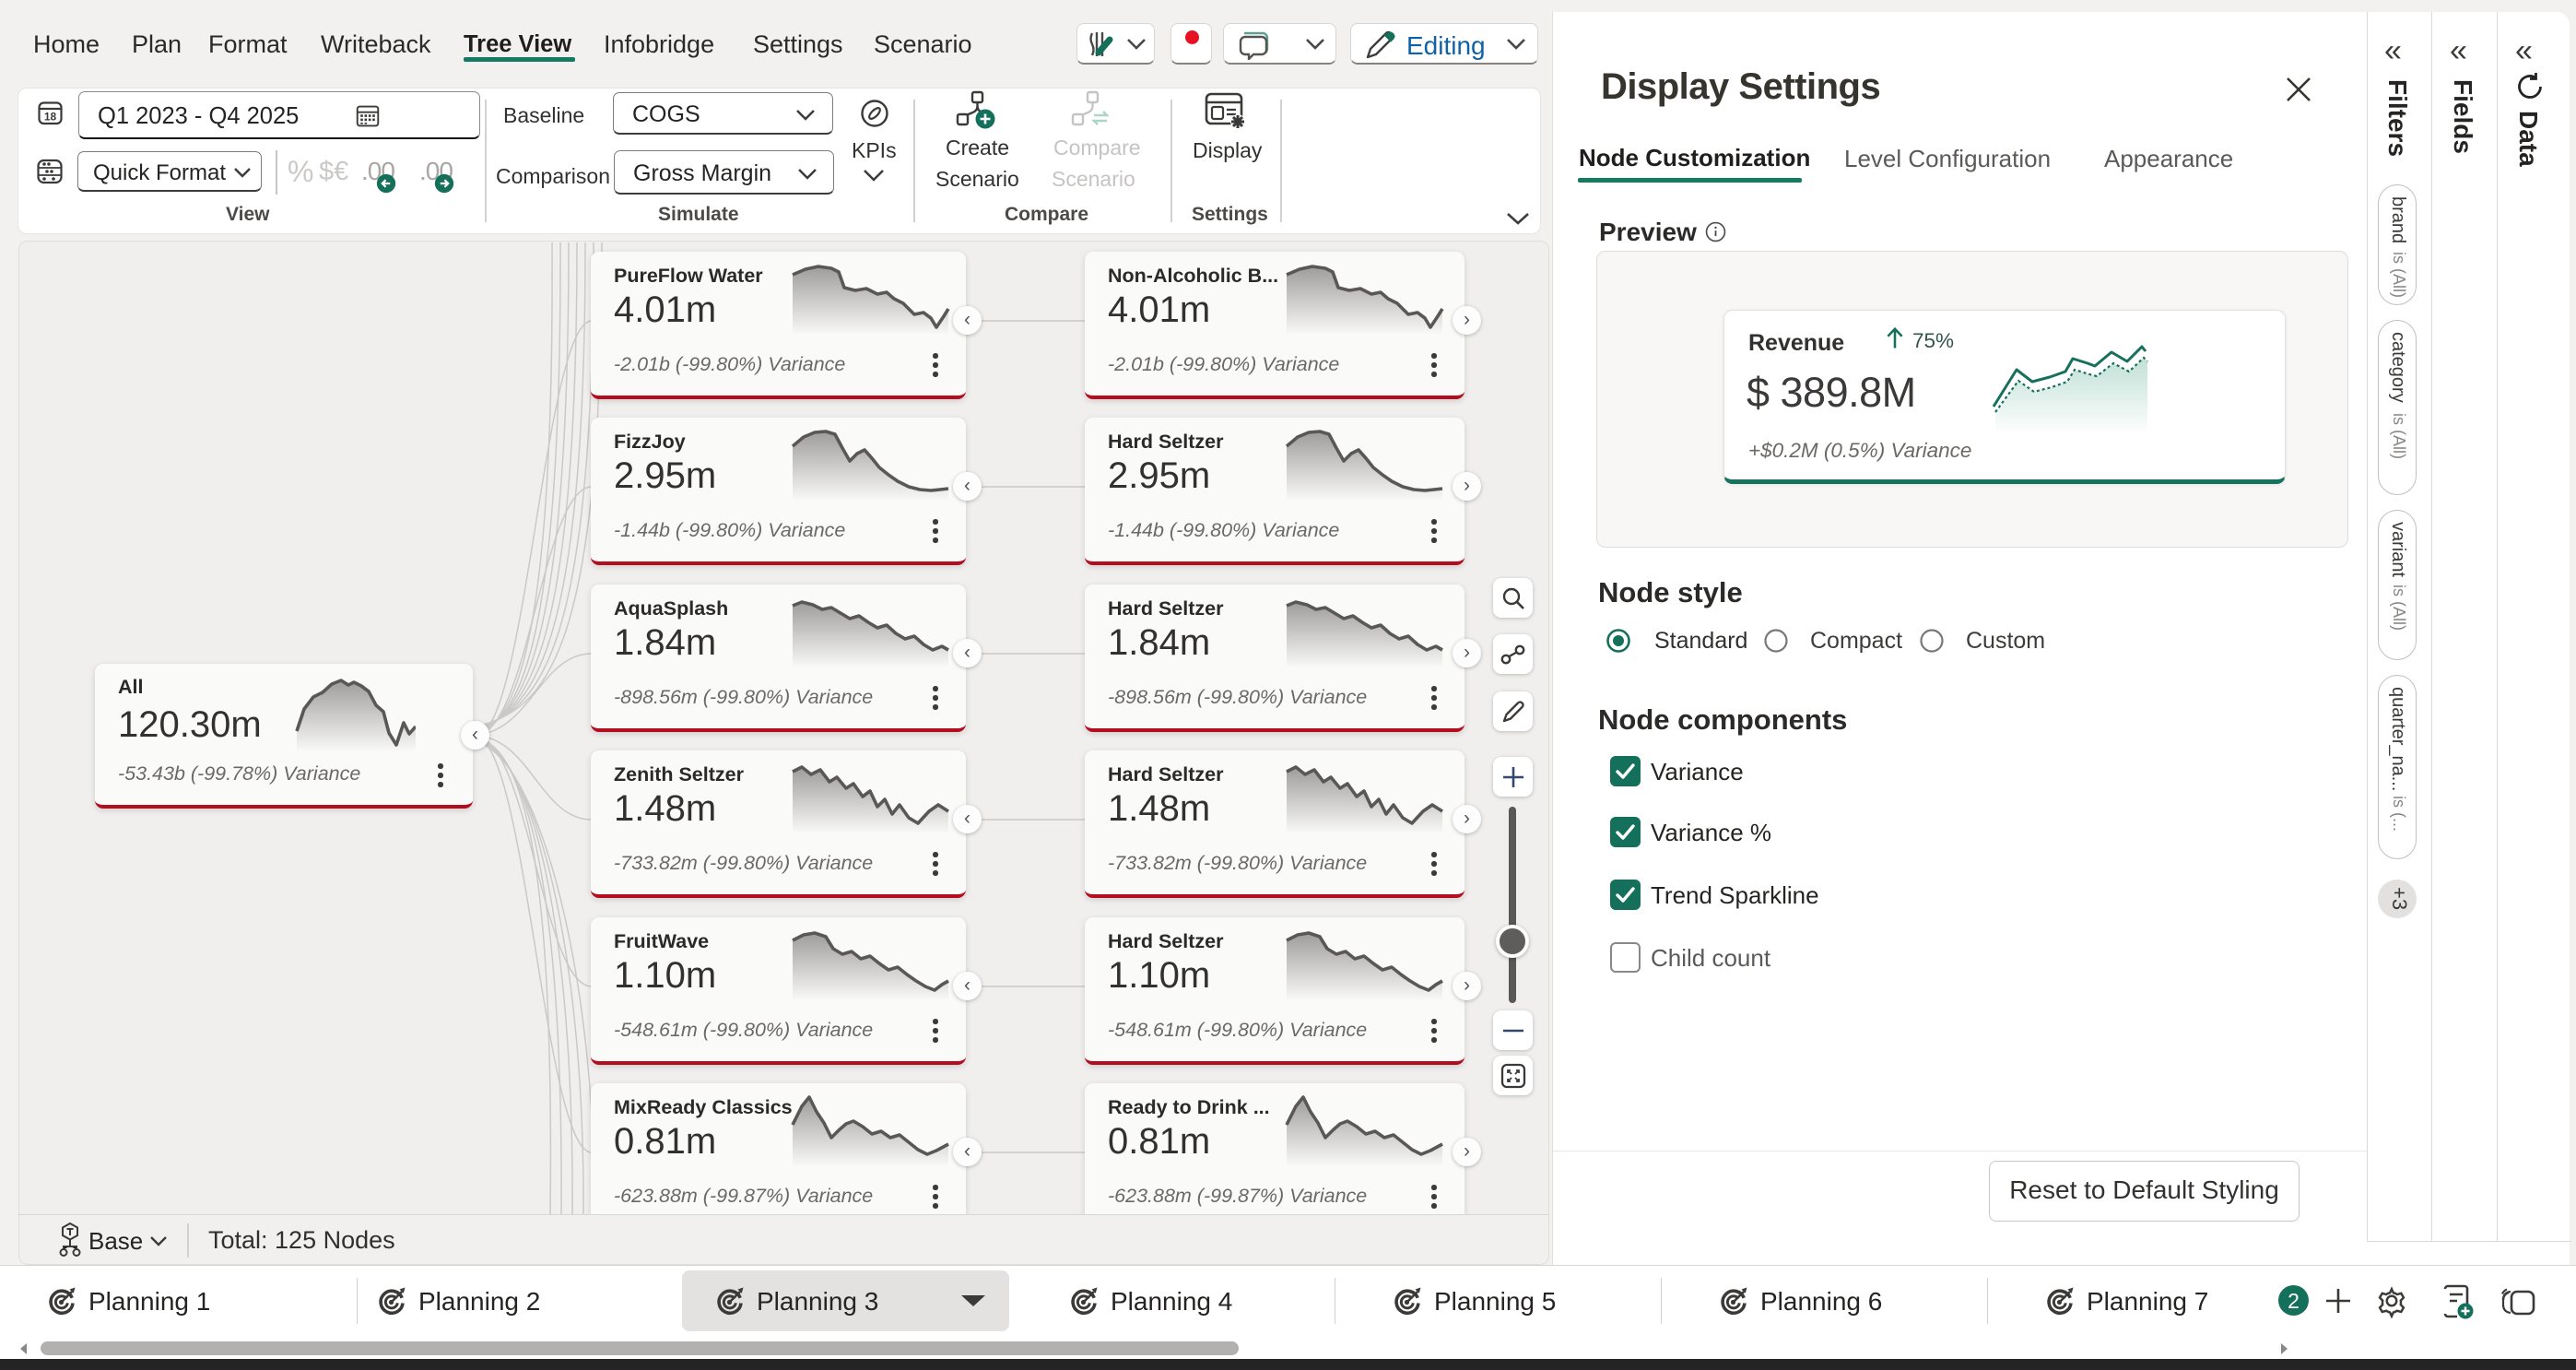 The width and height of the screenshot is (2576, 1370). What do you see at coordinates (50, 118) in the screenshot?
I see `svg-text: 18` at bounding box center [50, 118].